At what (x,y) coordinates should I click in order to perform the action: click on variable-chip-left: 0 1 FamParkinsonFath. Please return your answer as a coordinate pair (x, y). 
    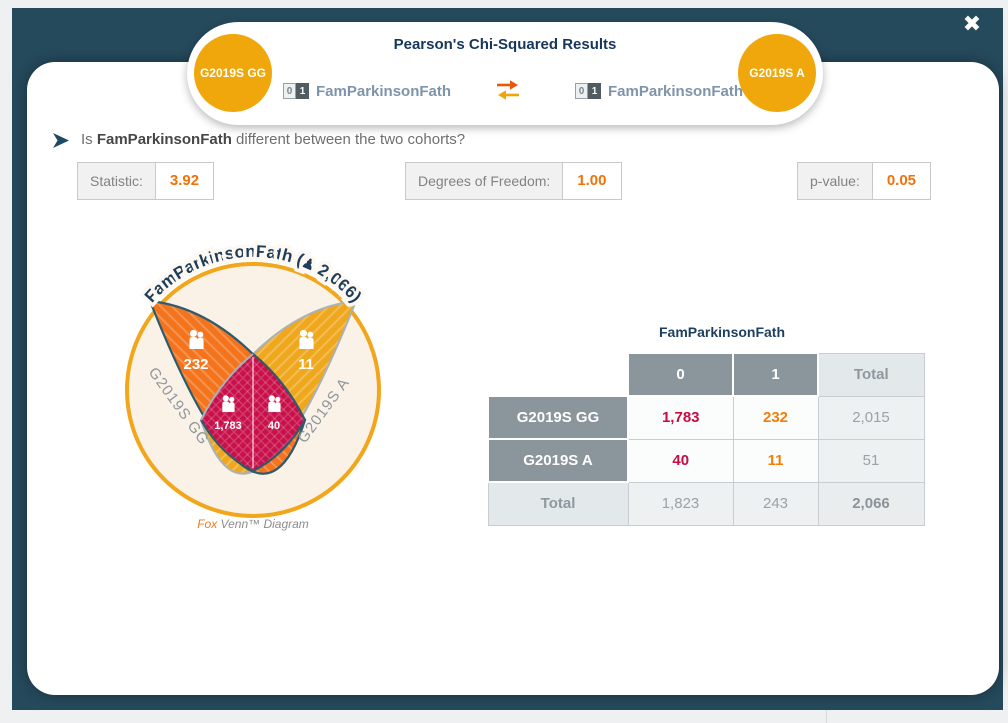
    Looking at the image, I should click on (367, 91).